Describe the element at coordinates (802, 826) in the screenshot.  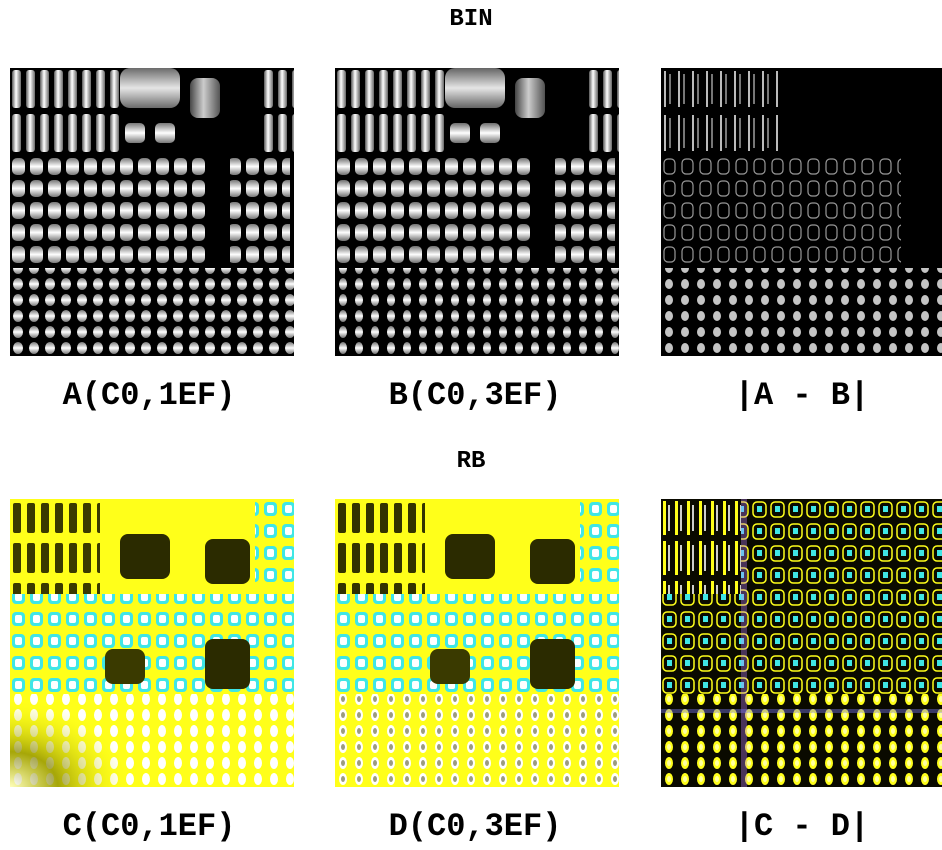
I see `caption-diff-cd: |C - D|` at that location.